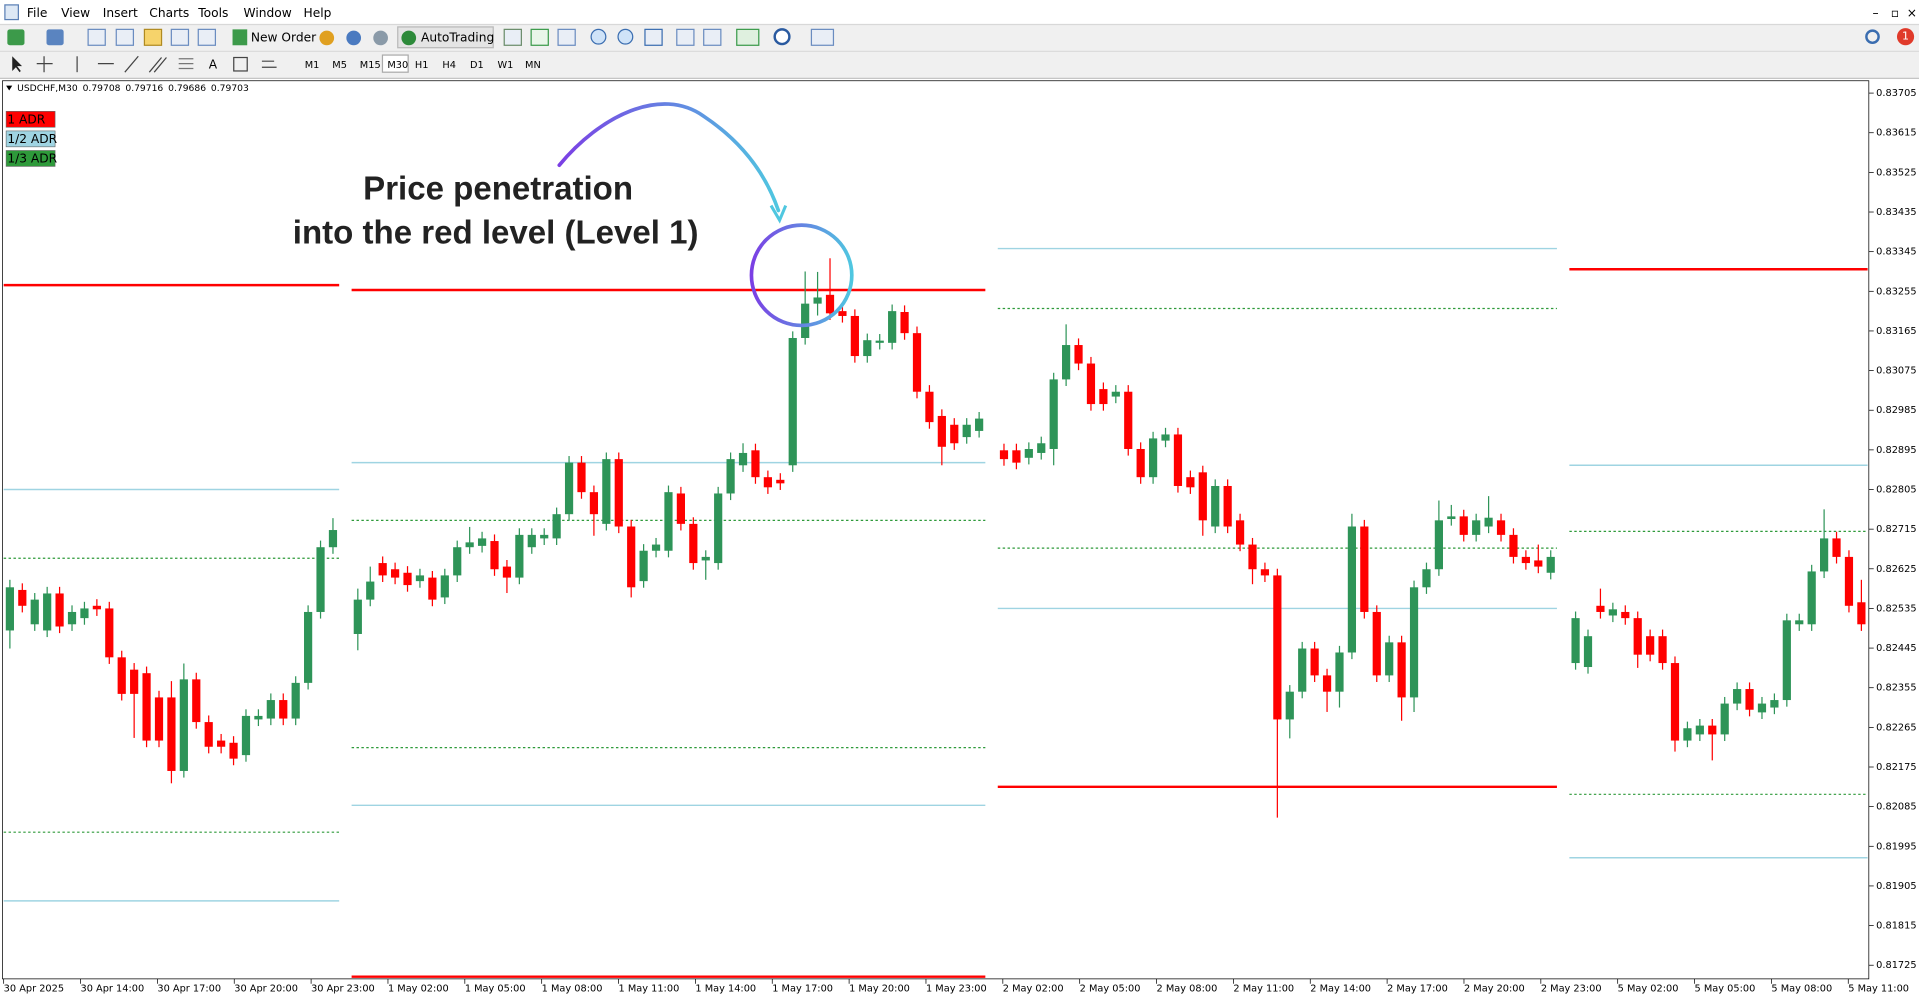 Image resolution: width=1919 pixels, height=996 pixels. What do you see at coordinates (354, 38) in the screenshot?
I see `signals-btn` at bounding box center [354, 38].